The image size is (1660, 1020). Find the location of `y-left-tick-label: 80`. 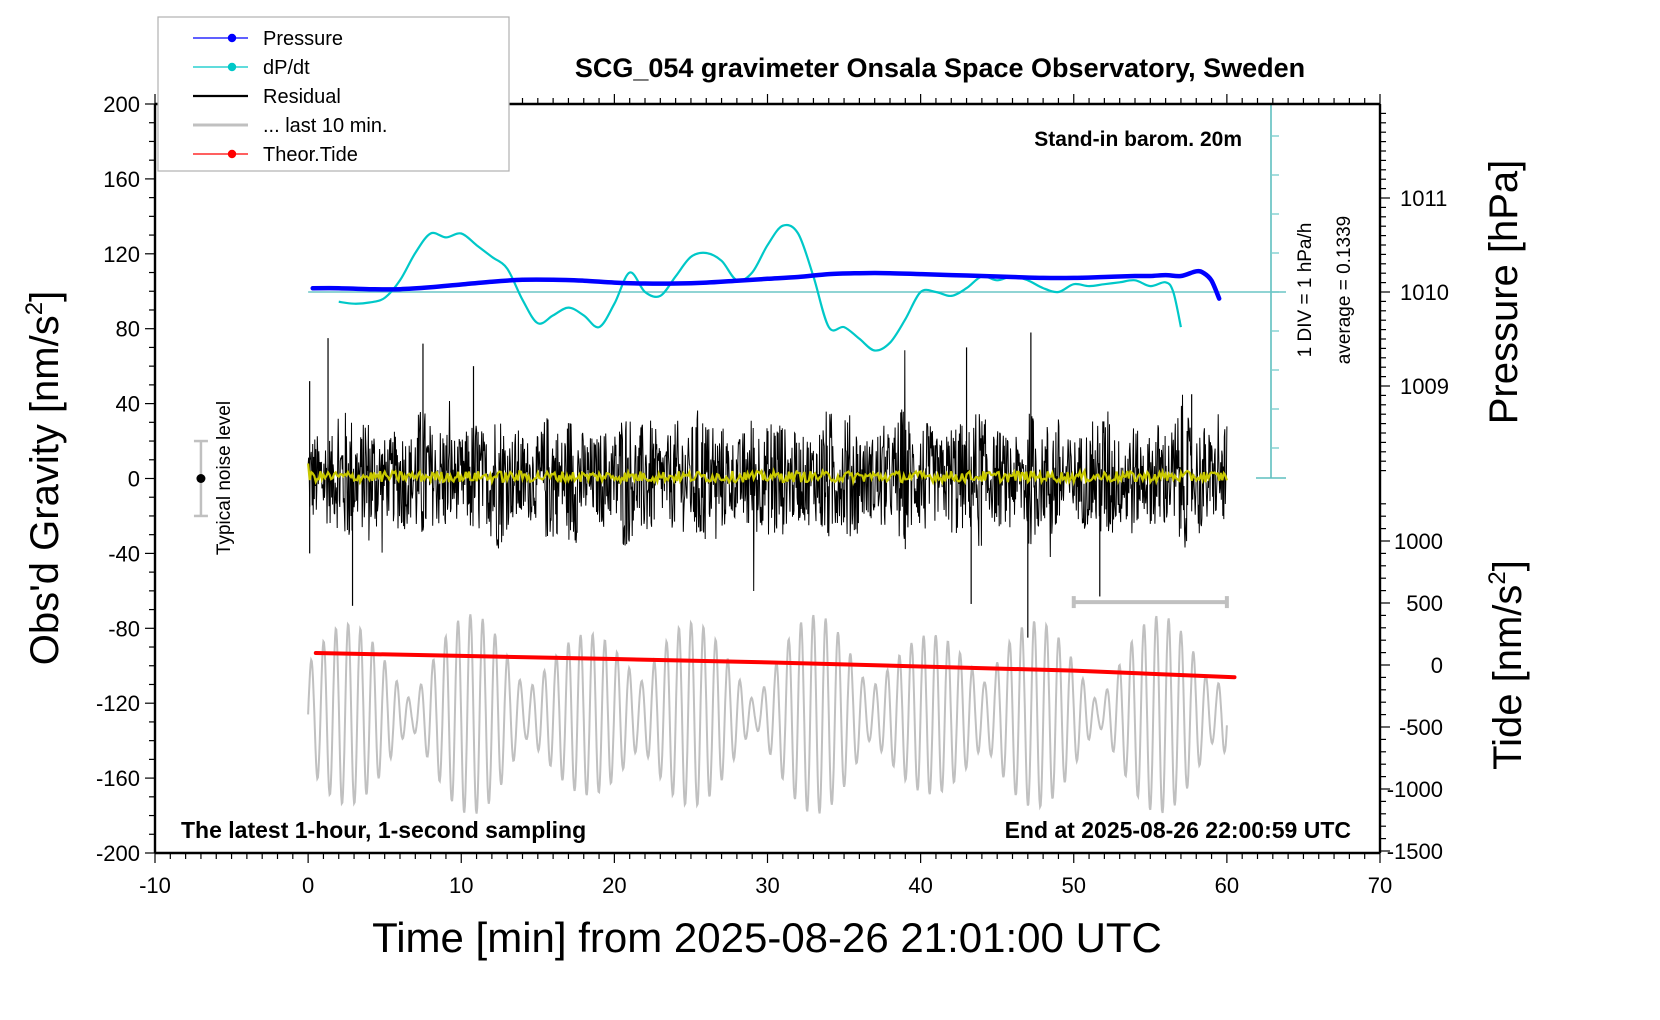

y-left-tick-label: 80 is located at coordinates (128, 329).